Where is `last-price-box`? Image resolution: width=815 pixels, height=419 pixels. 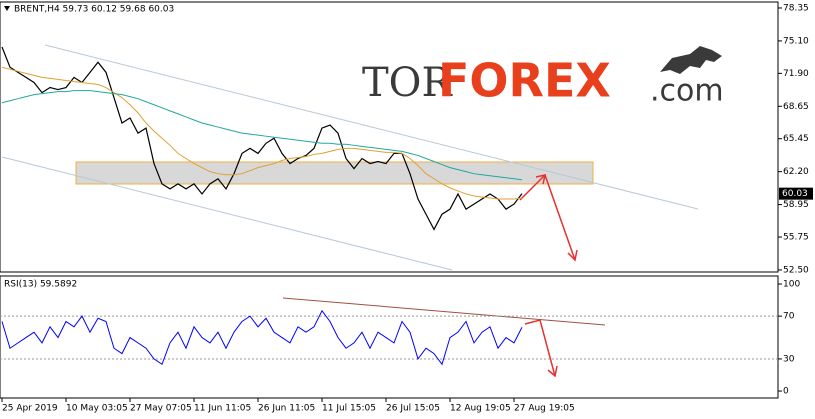
last-price-box is located at coordinates (796, 193).